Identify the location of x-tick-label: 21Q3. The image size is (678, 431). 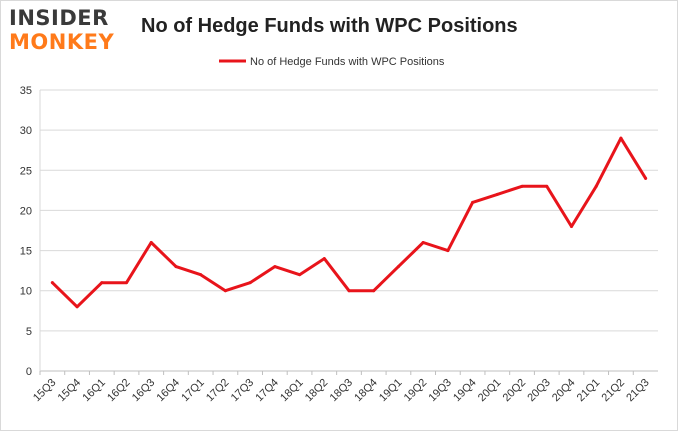
(638, 391).